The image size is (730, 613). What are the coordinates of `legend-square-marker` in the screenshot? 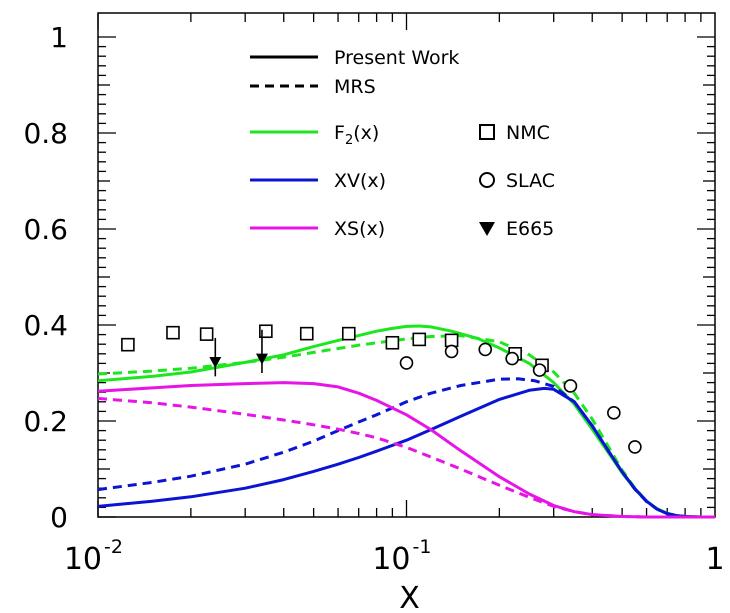 It's located at (487, 132).